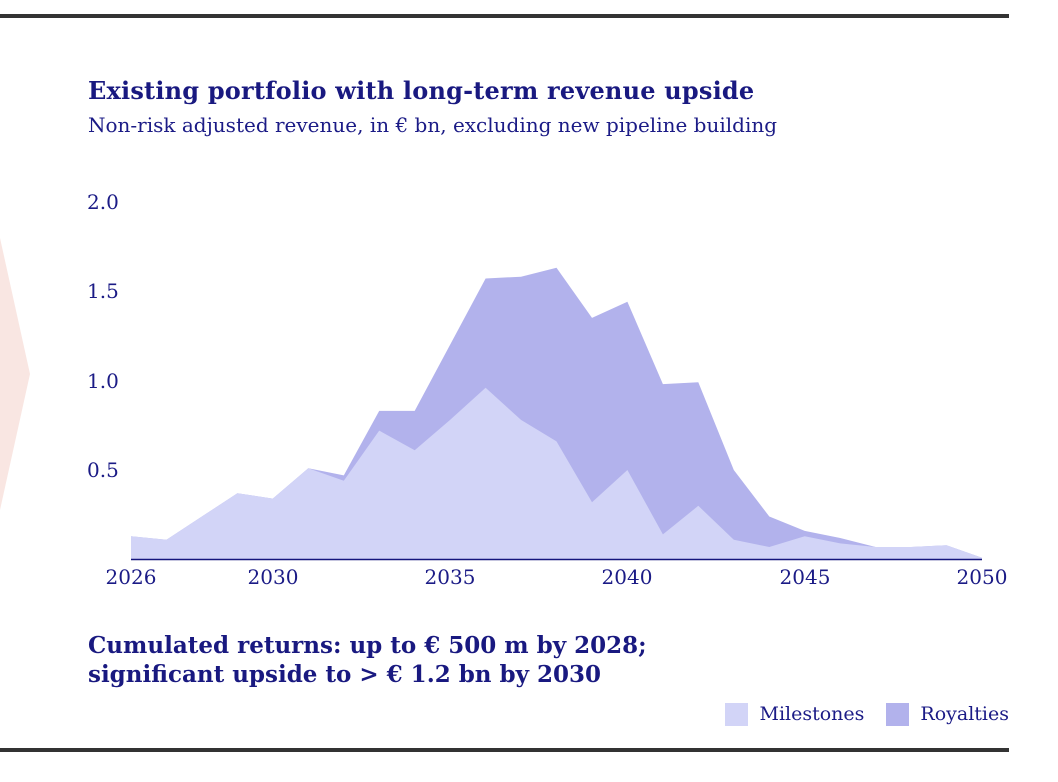 The image size is (1058, 782). What do you see at coordinates (867, 714) in the screenshot?
I see `chart-legend: Milestones Royalties` at bounding box center [867, 714].